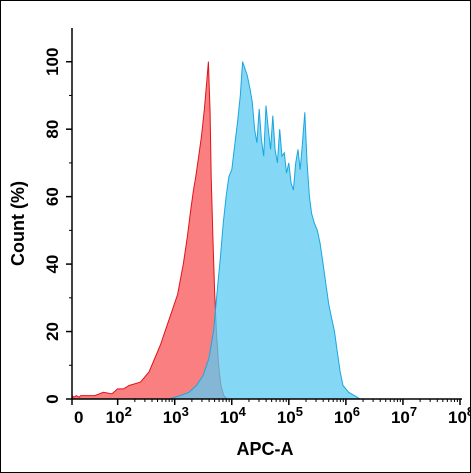 Image resolution: width=471 pixels, height=473 pixels. What do you see at coordinates (52, 129) in the screenshot?
I see `y-tick-label: 80` at bounding box center [52, 129].